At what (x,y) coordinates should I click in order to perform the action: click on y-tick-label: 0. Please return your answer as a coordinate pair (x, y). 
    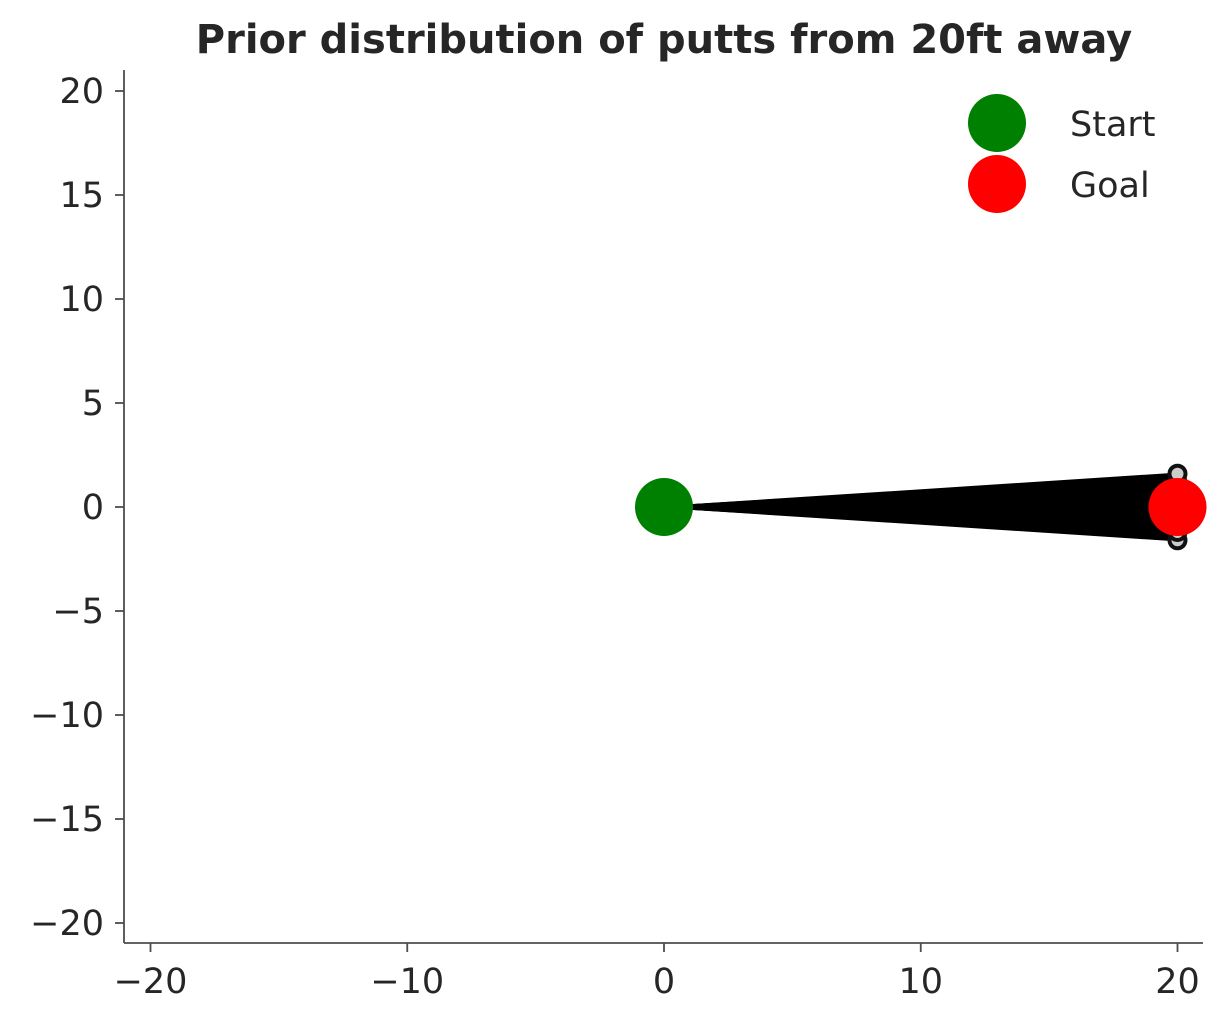
    Looking at the image, I should click on (93, 508).